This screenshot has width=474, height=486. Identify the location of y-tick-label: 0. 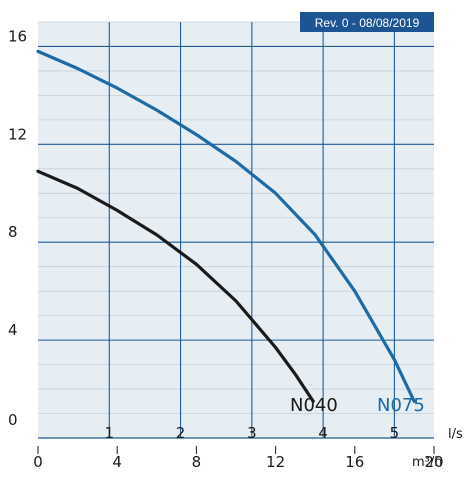
(13, 420).